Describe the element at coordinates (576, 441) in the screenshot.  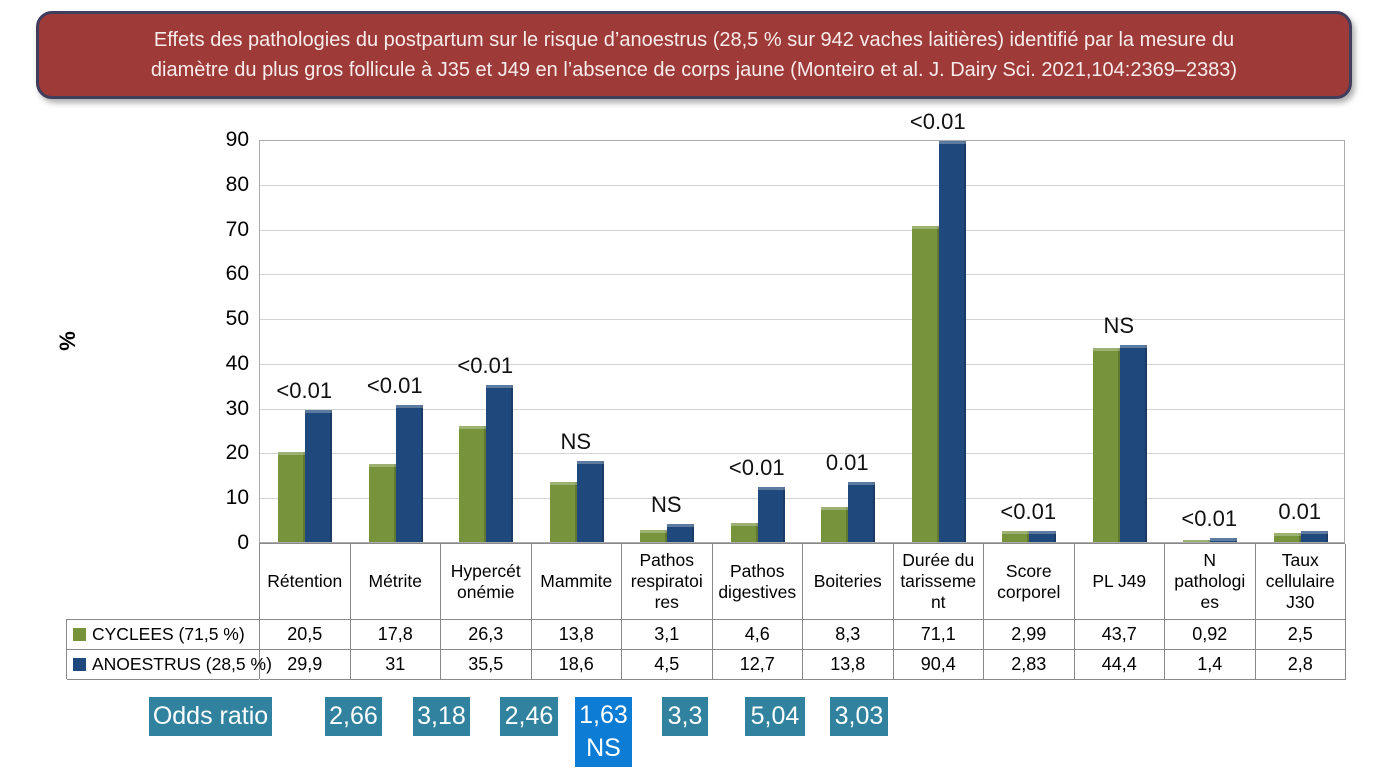
I see `significance-label-3: NS` at that location.